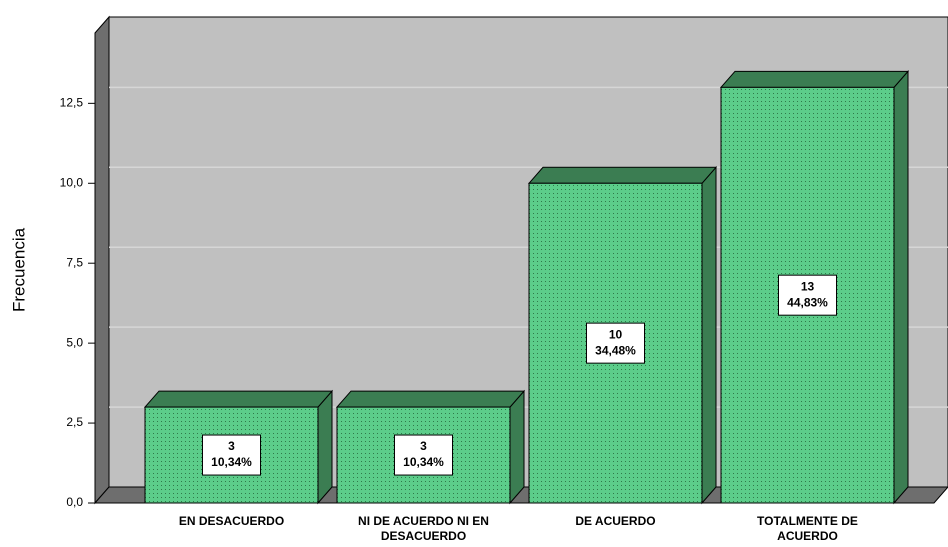 The height and width of the screenshot is (547, 948). I want to click on x-tick-label: ACUERDO, so click(807, 536).